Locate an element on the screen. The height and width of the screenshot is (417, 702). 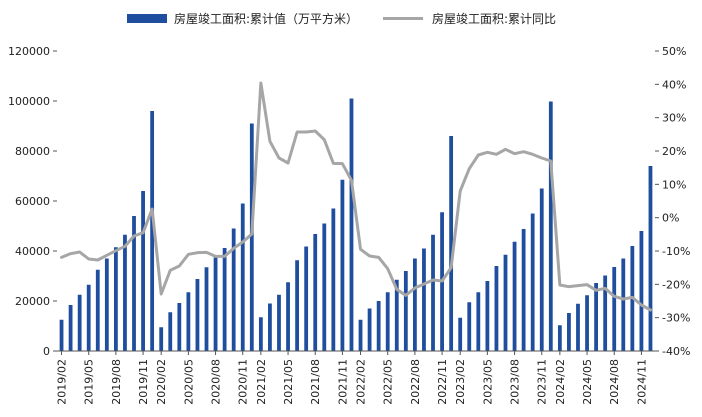
right-axis: -40% -30% -20% -10% 0% 10% 20% 30% 40% 50% is located at coordinates (672, 201).